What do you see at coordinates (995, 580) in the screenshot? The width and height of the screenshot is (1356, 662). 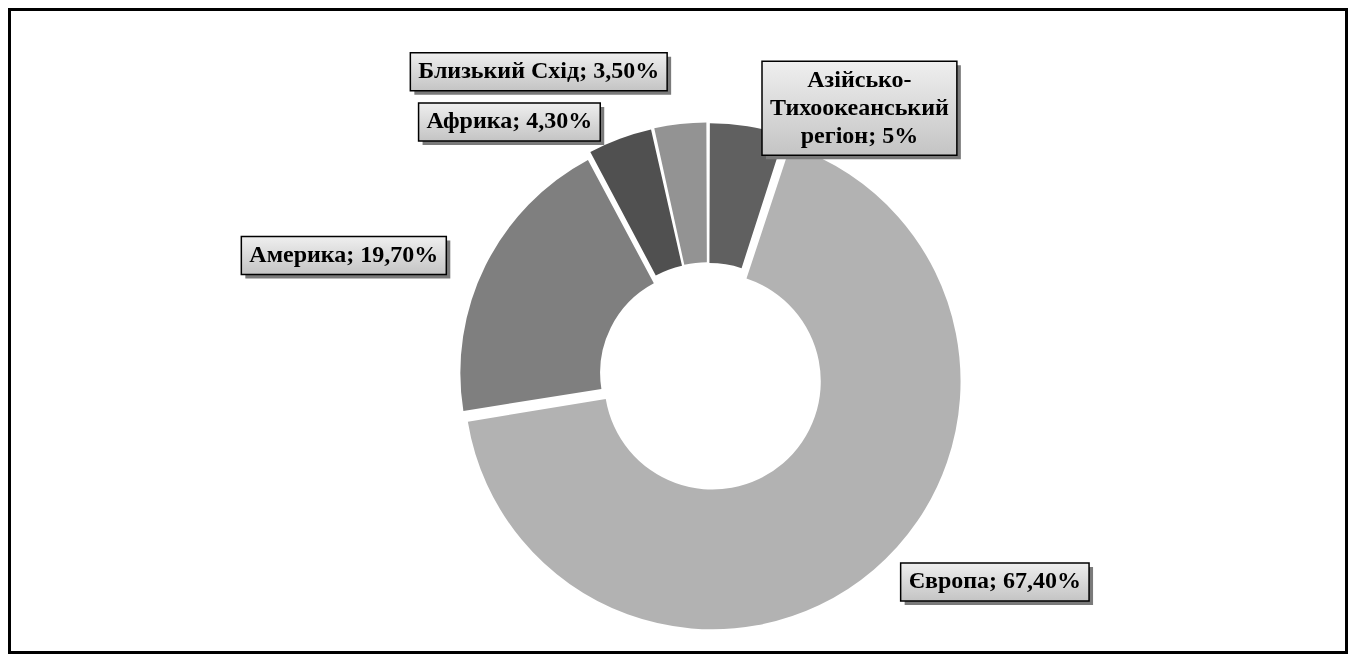 I see `slice-label: Європа; 67,40%` at bounding box center [995, 580].